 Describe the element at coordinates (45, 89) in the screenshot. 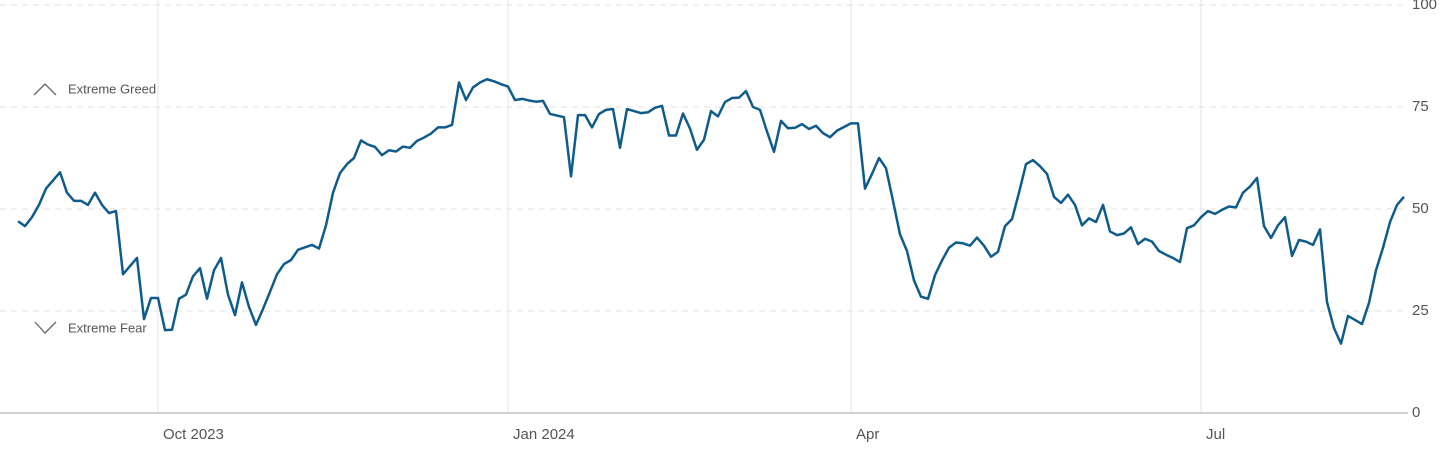

I see `greed-icon` at that location.